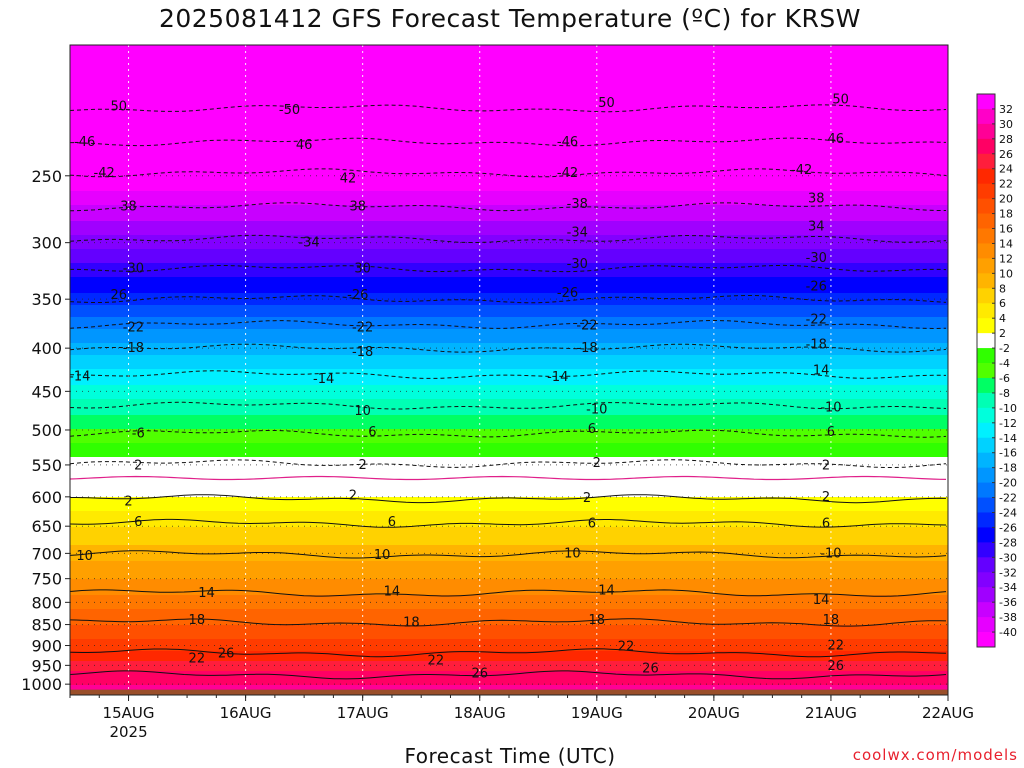  What do you see at coordinates (436, 660) in the screenshot?
I see `contour-label: 22` at bounding box center [436, 660].